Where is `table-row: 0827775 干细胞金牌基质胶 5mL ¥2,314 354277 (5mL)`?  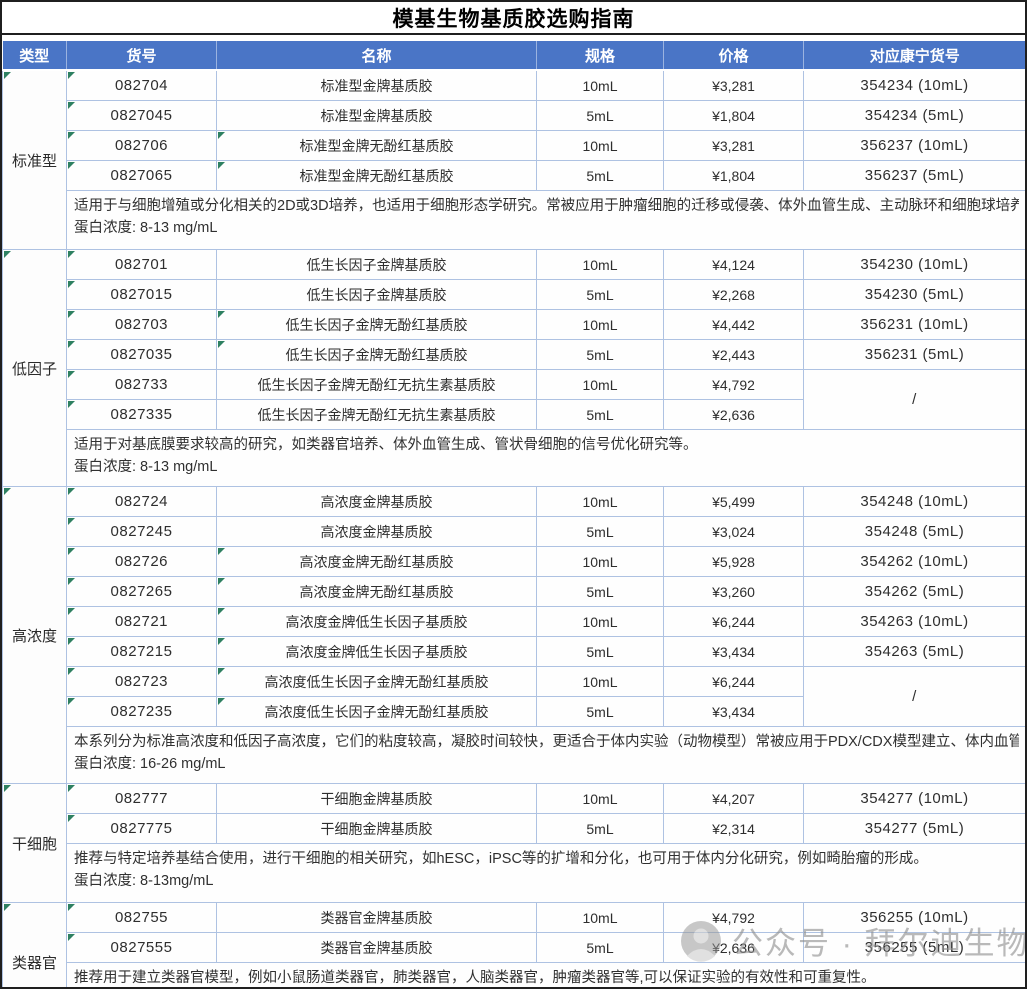
table-row: 0827775 干细胞金牌基质胶 5mL ¥2,314 354277 (5mL) is located at coordinates (514, 828).